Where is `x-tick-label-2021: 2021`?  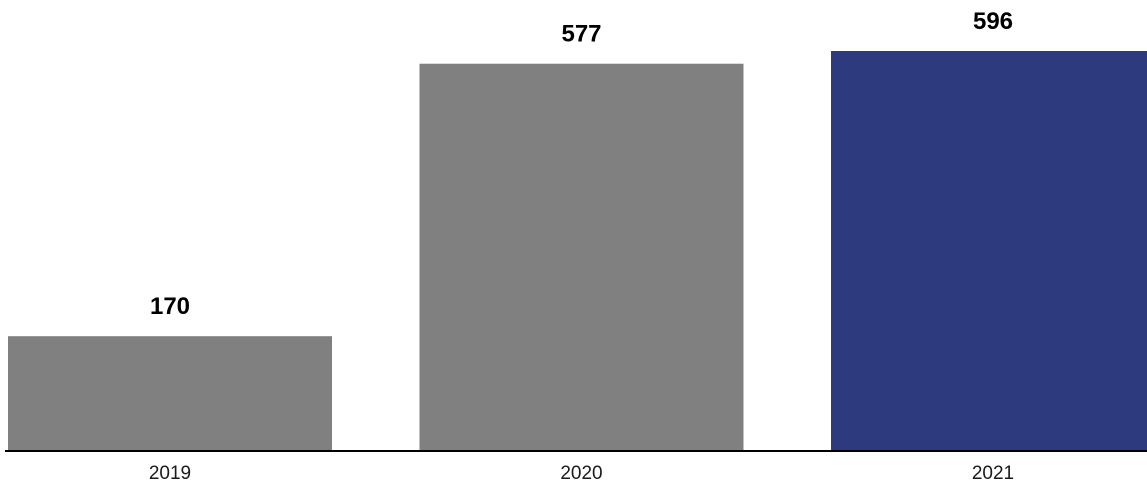 x-tick-label-2021: 2021 is located at coordinates (993, 473).